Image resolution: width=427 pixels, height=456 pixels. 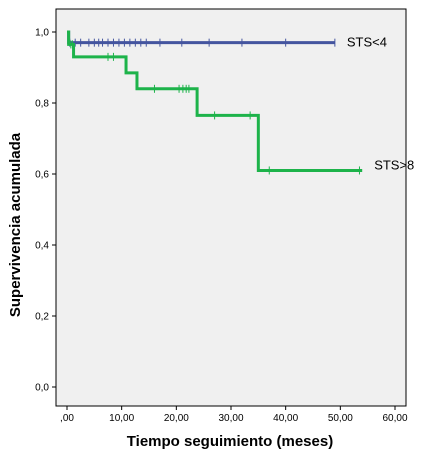 I want to click on series-label-sts-4: STS<4, so click(x=367, y=42).